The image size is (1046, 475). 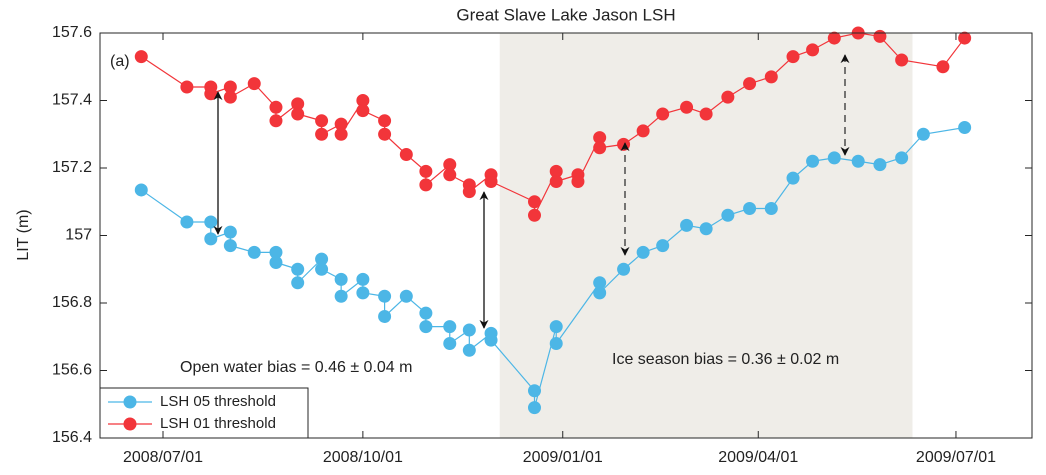 What do you see at coordinates (218, 423) in the screenshot?
I see `legend-label: LSH 01 threshold` at bounding box center [218, 423].